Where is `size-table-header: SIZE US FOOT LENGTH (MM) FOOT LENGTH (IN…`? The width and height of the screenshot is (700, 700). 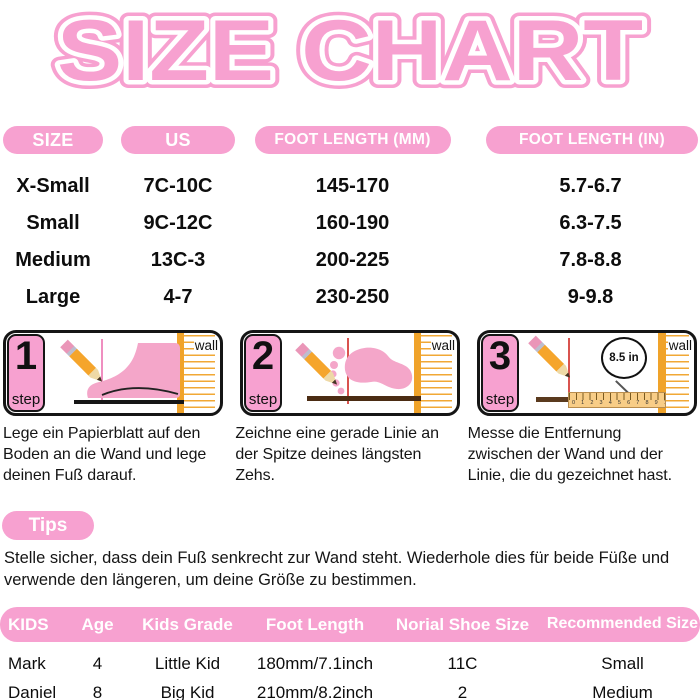 size-table-header: SIZE US FOOT LENGTH (MM) FOOT LENGTH (IN… is located at coordinates (350, 140).